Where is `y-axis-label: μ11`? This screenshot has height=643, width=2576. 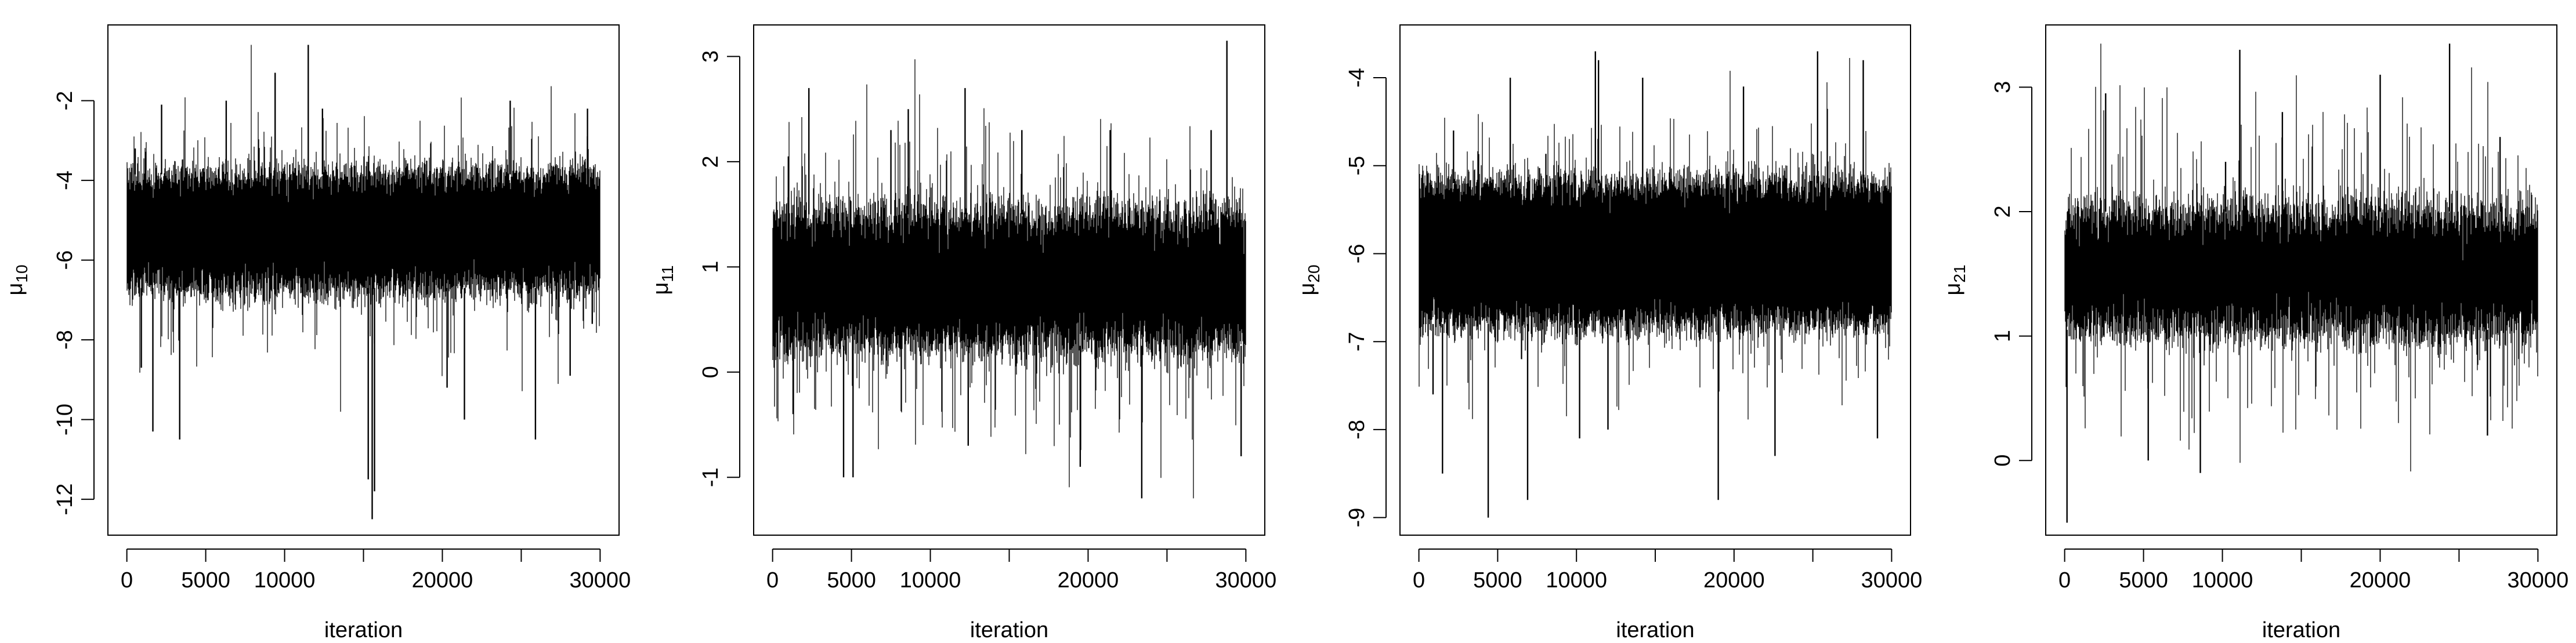
y-axis-label: μ11 is located at coordinates (662, 280).